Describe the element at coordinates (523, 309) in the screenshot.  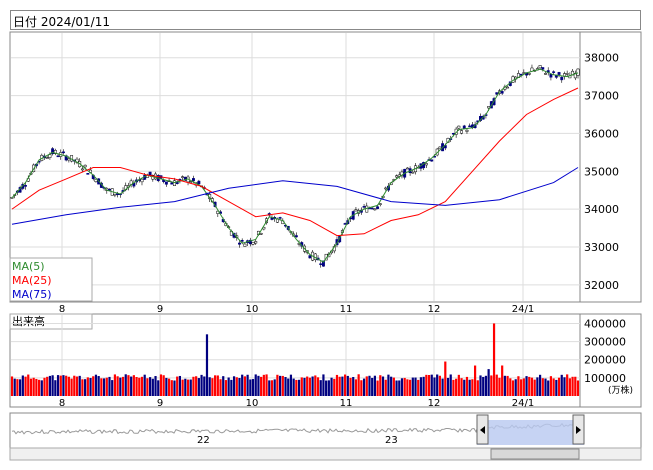
I see `price-x-tick-label: 24/1` at that location.